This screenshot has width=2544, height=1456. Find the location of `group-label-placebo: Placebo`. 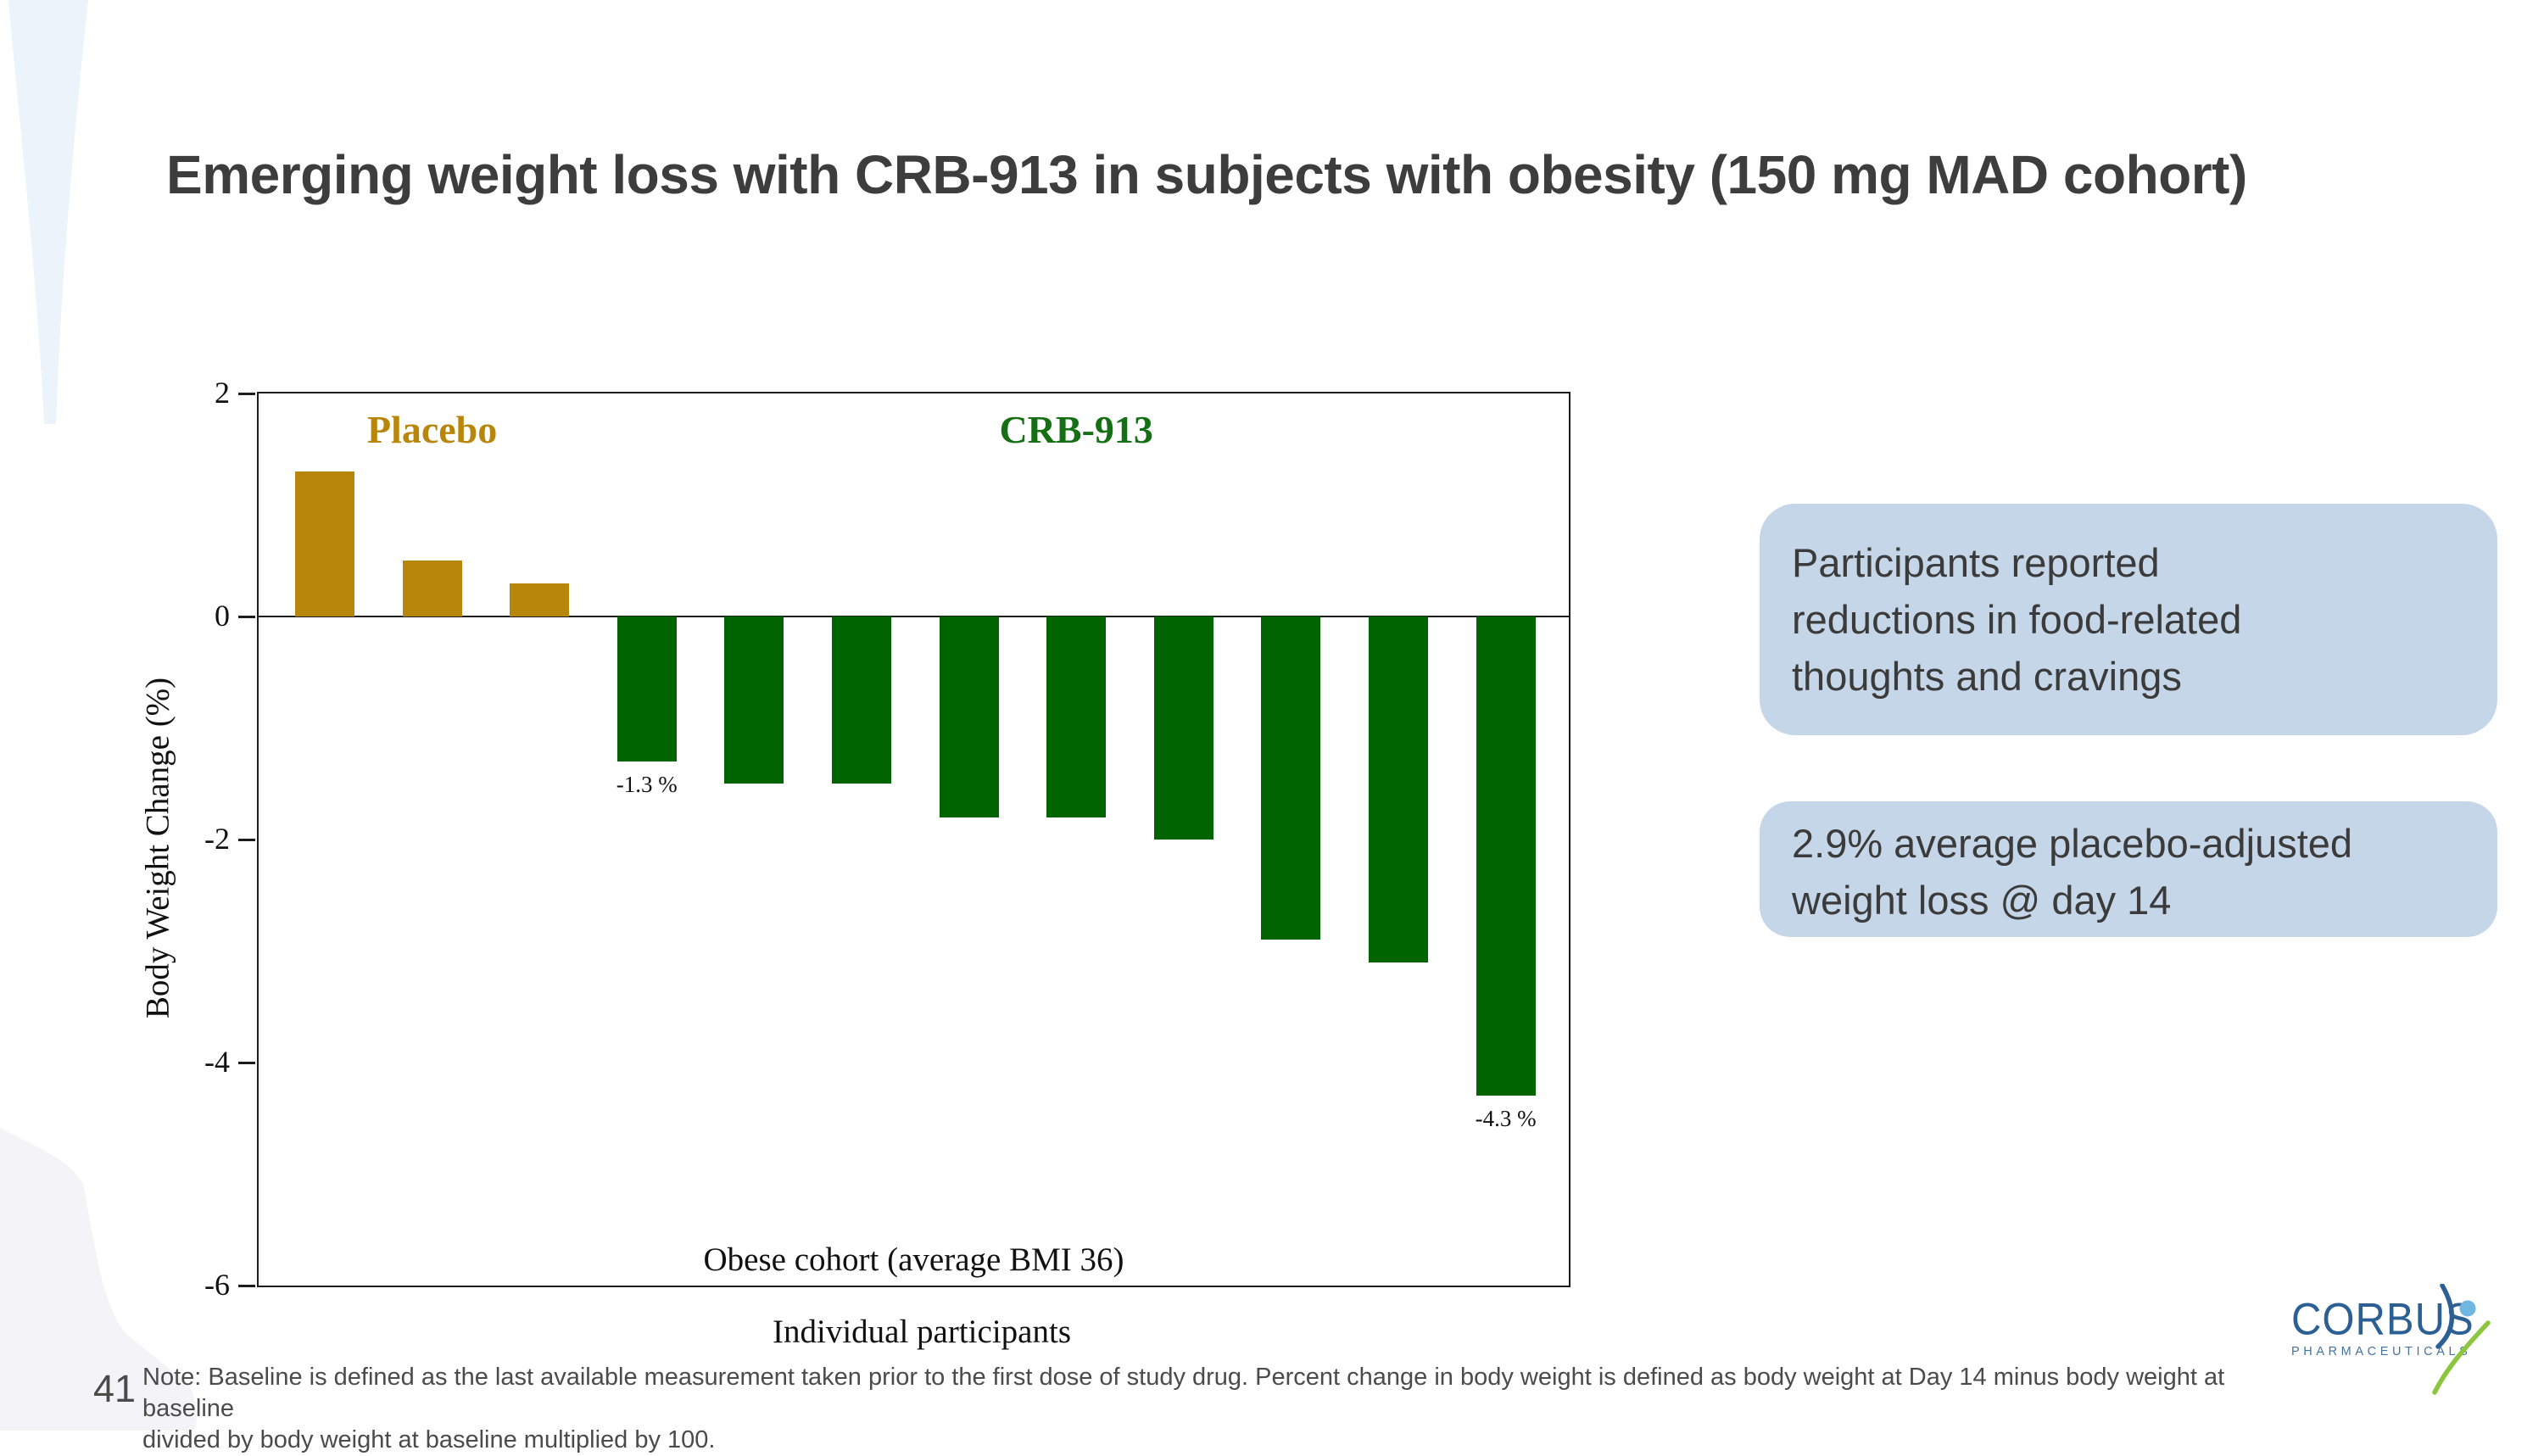

group-label-placebo: Placebo is located at coordinates (432, 429).